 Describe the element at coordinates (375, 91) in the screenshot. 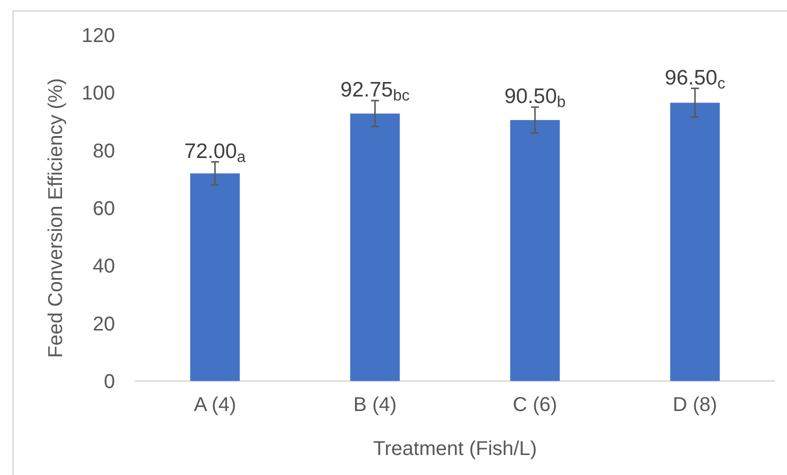

I see `data-label: 92.75$_{bc}$` at that location.